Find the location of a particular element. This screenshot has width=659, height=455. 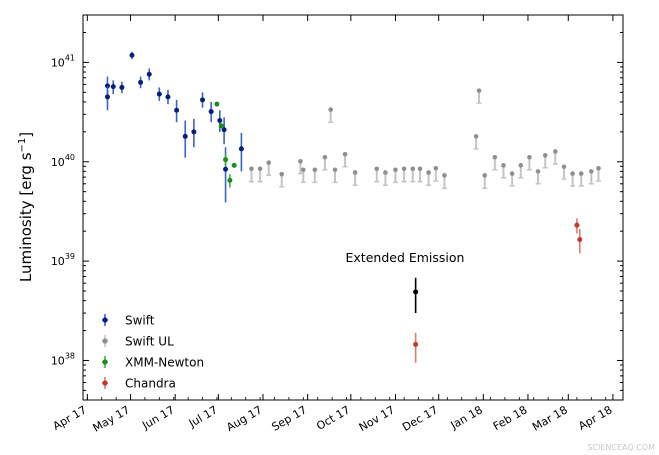

annotation-extended-emission: Extended Emission is located at coordinates (405, 257).